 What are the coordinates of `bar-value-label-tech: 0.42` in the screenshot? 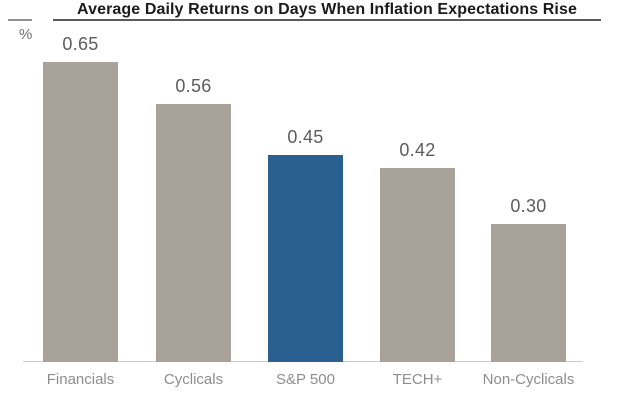 It's located at (417, 150).